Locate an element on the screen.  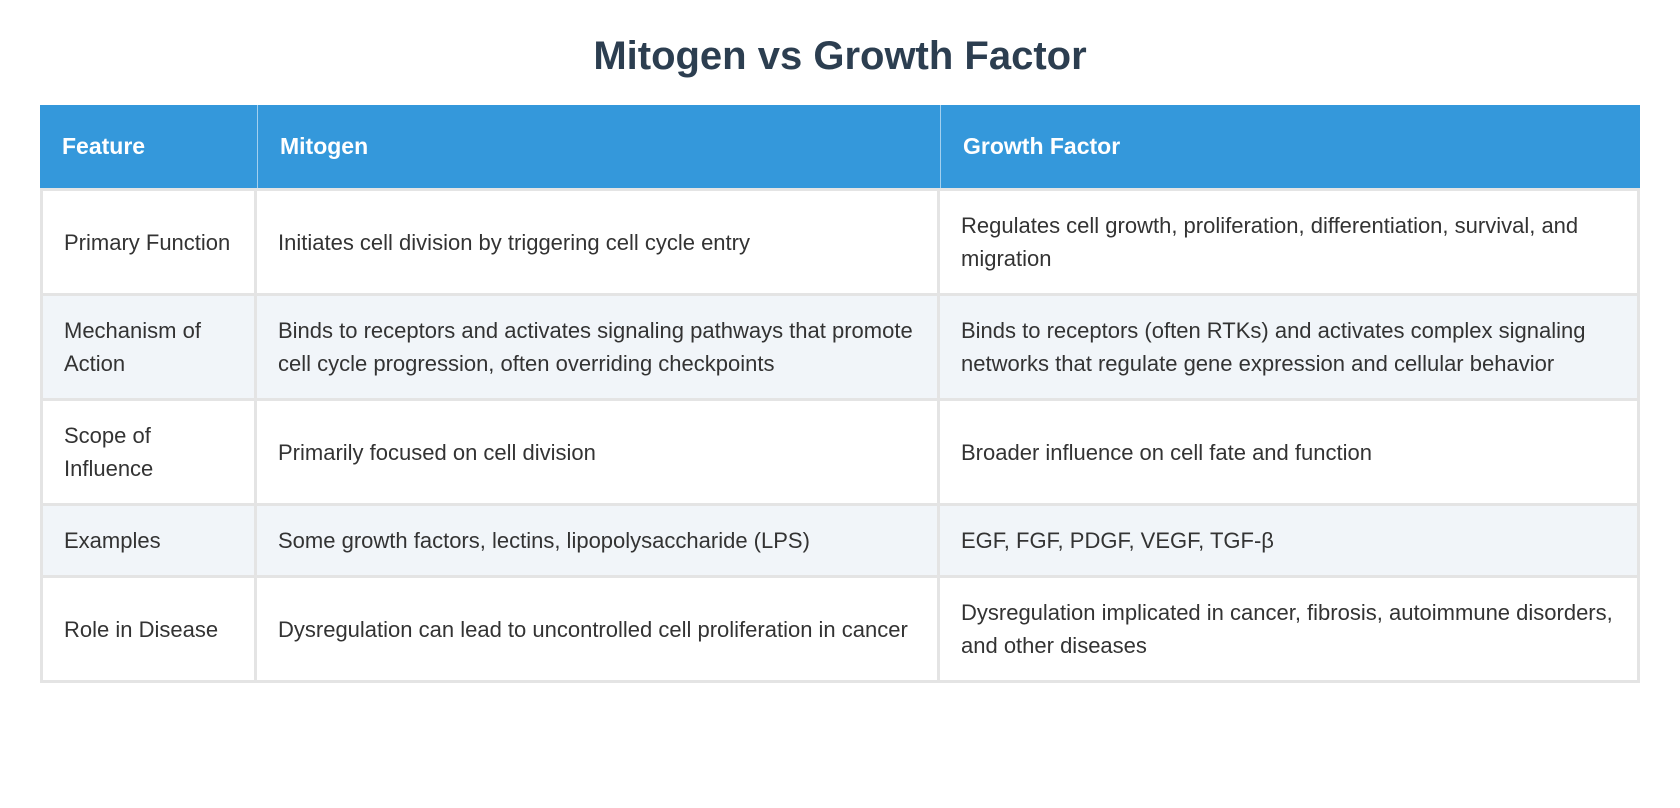
feature-cell: Examples is located at coordinates (148, 542).